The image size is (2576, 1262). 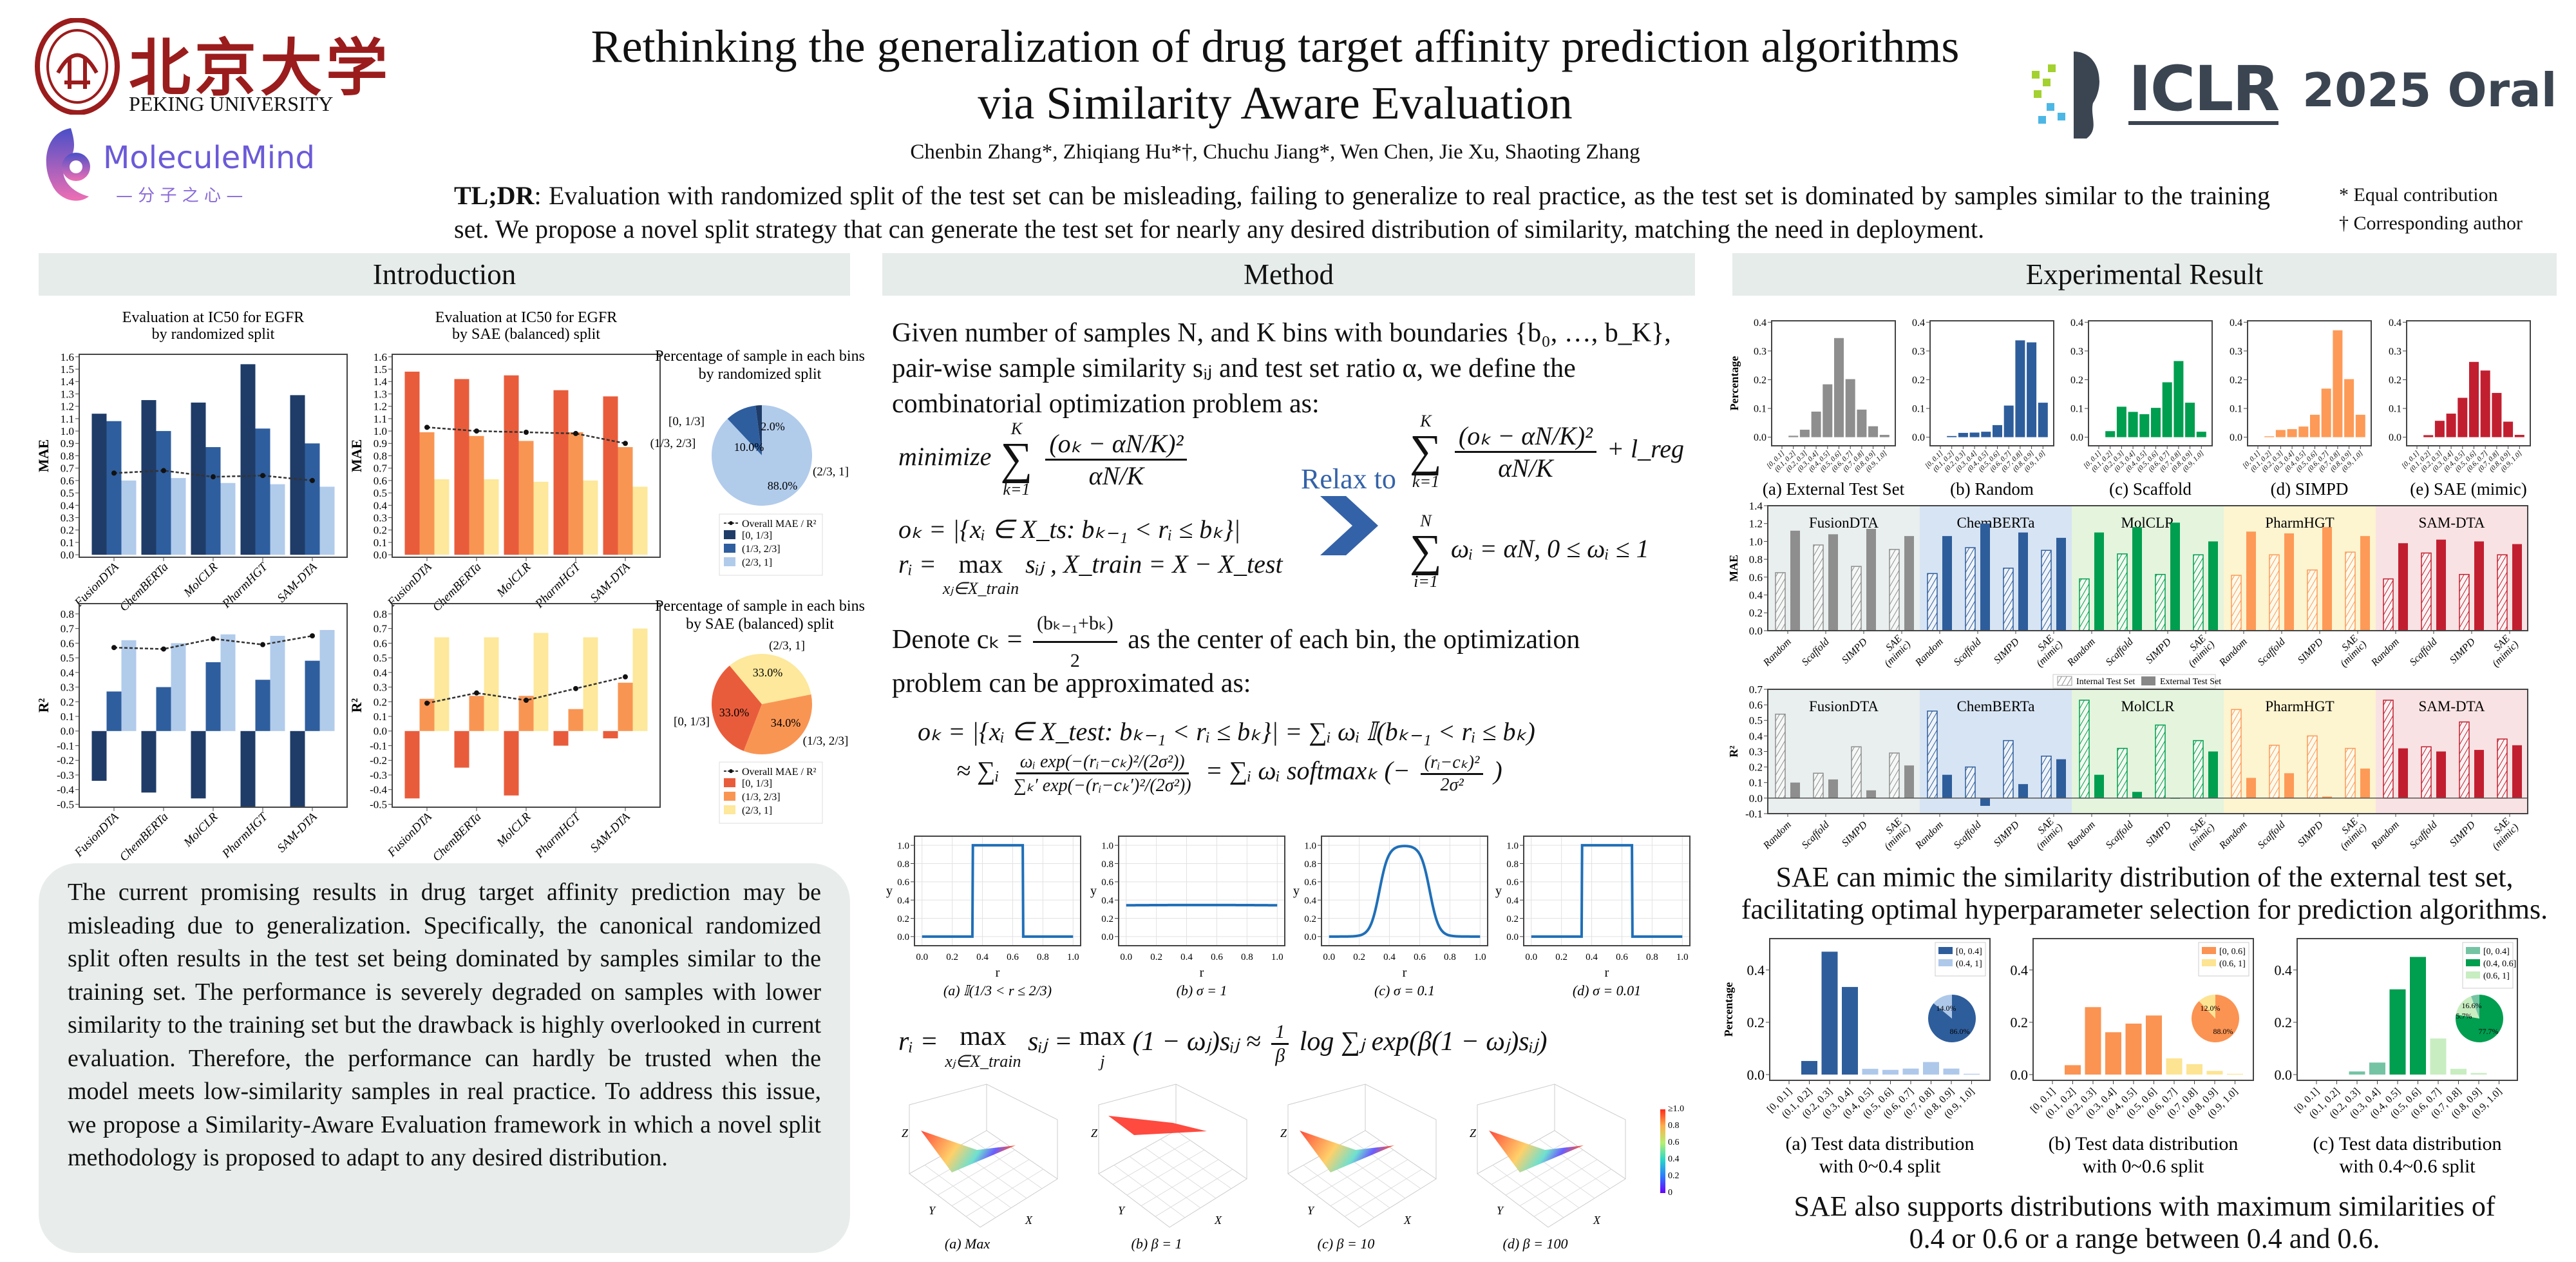 What do you see at coordinates (760, 625) in the screenshot?
I see `pie-title: by SAE (balanced) split` at bounding box center [760, 625].